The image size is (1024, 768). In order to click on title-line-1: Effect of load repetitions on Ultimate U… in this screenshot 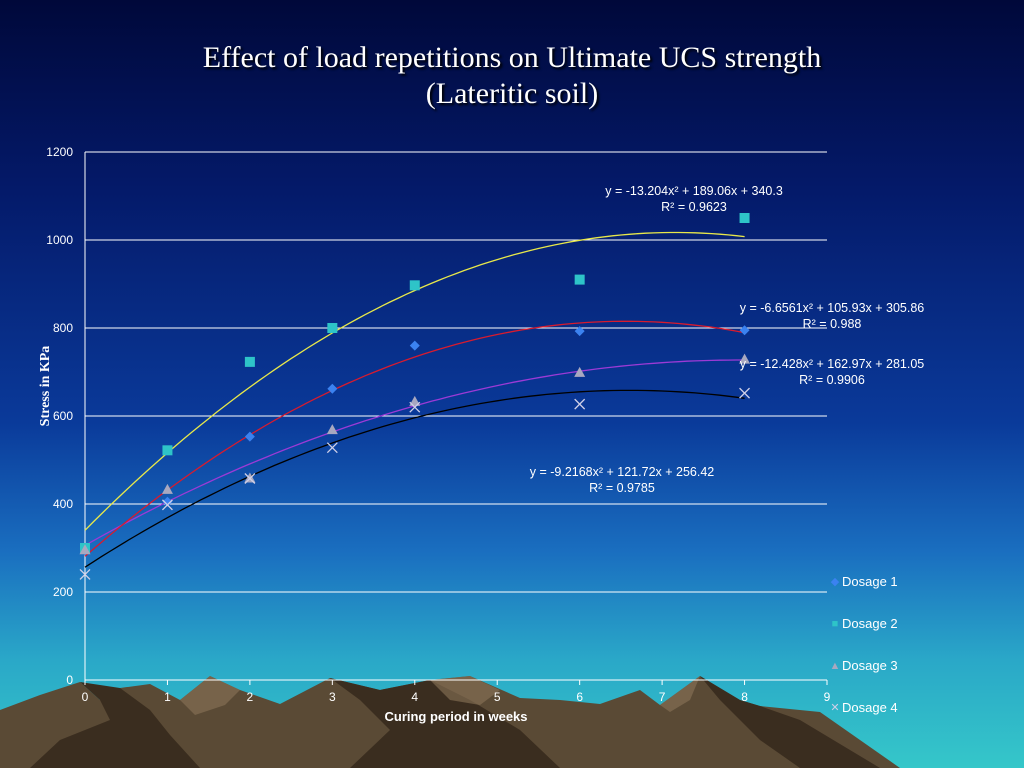, I will do `click(512, 57)`.